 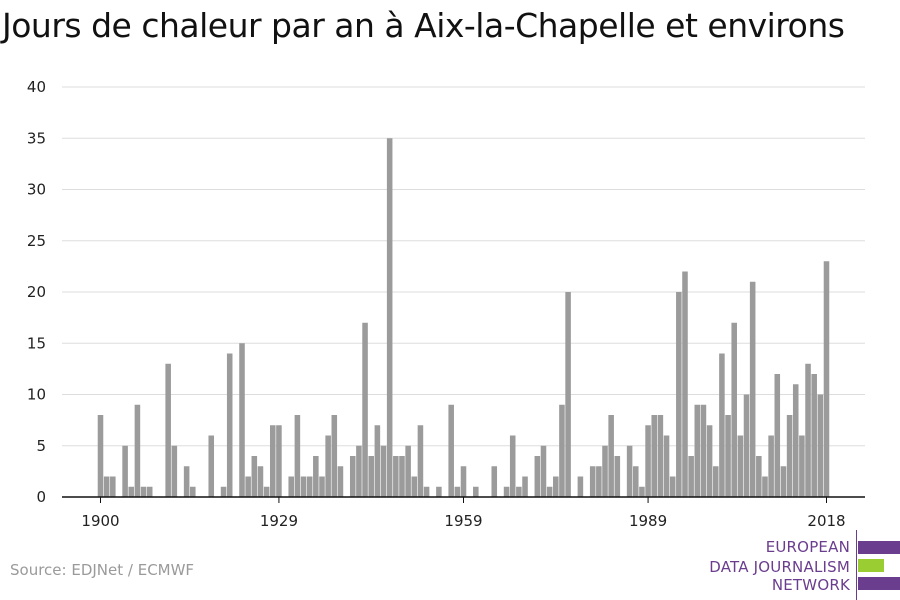 I want to click on bar-1968, so click(x=519, y=491).